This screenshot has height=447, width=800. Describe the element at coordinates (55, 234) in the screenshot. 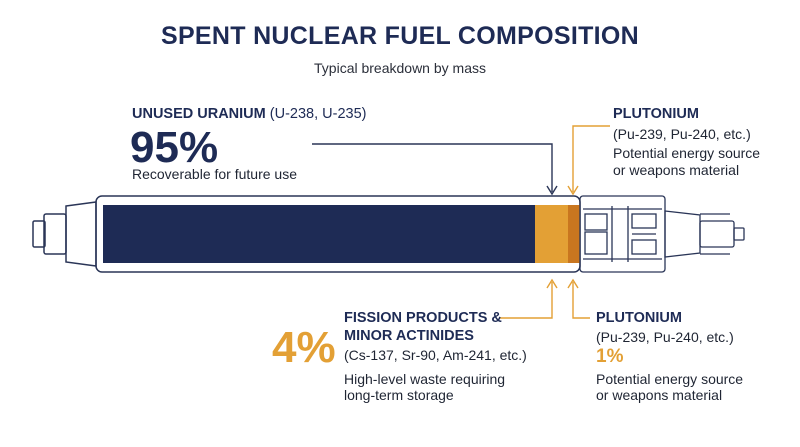

I see `left-end-cap-mid` at that location.